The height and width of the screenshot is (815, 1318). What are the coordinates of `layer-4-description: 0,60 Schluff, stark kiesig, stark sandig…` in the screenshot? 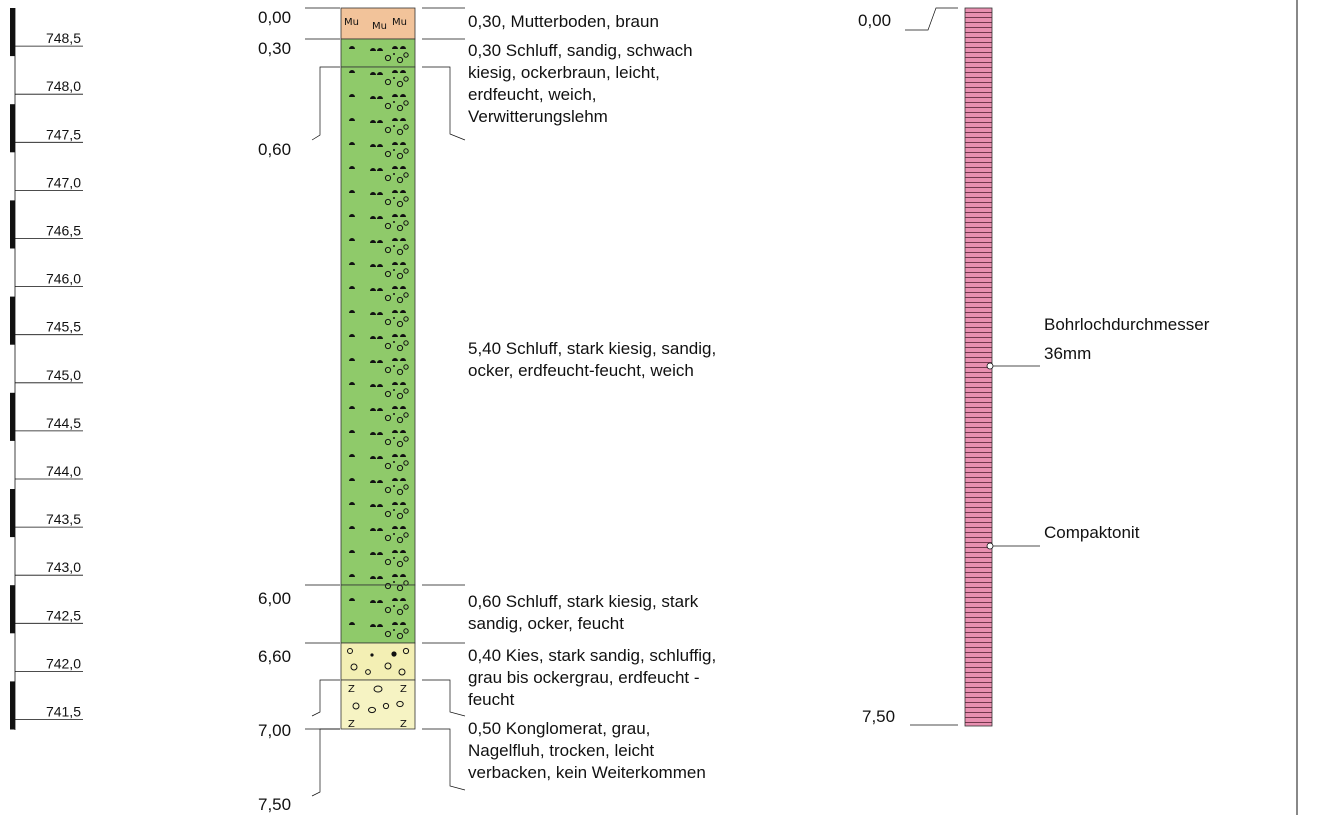 It's located at (585, 612).